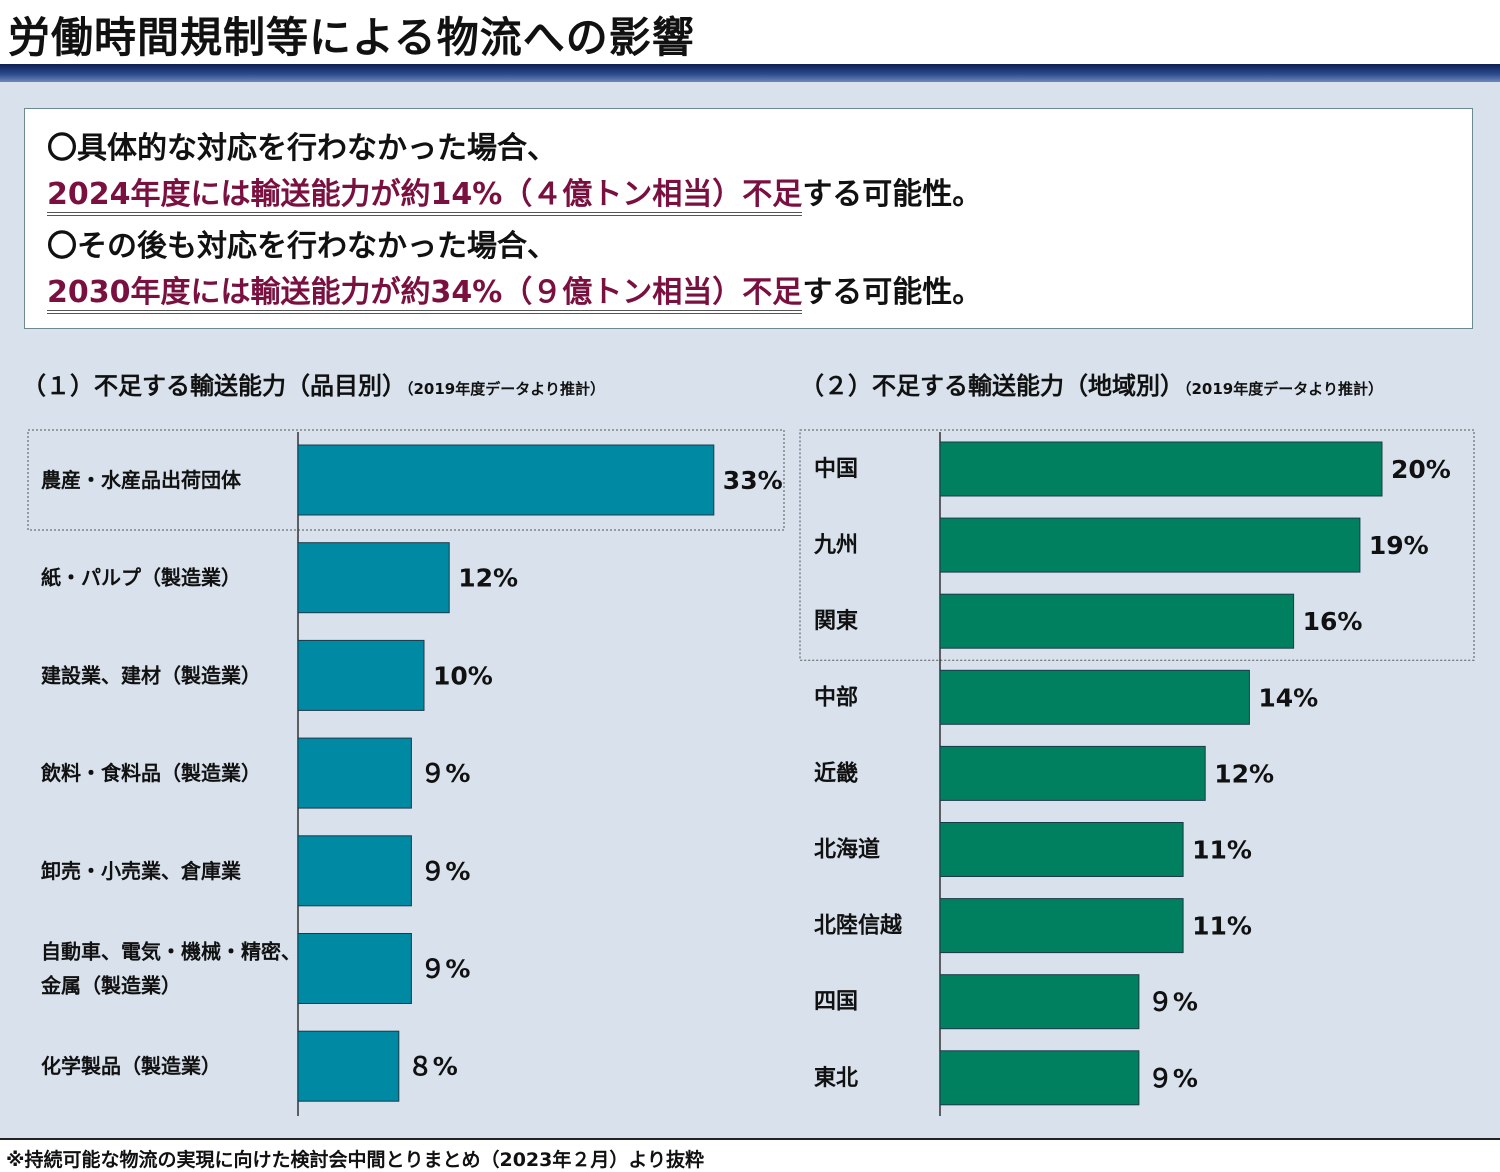  I want to click on right-category-label: 近畿, so click(836, 773).